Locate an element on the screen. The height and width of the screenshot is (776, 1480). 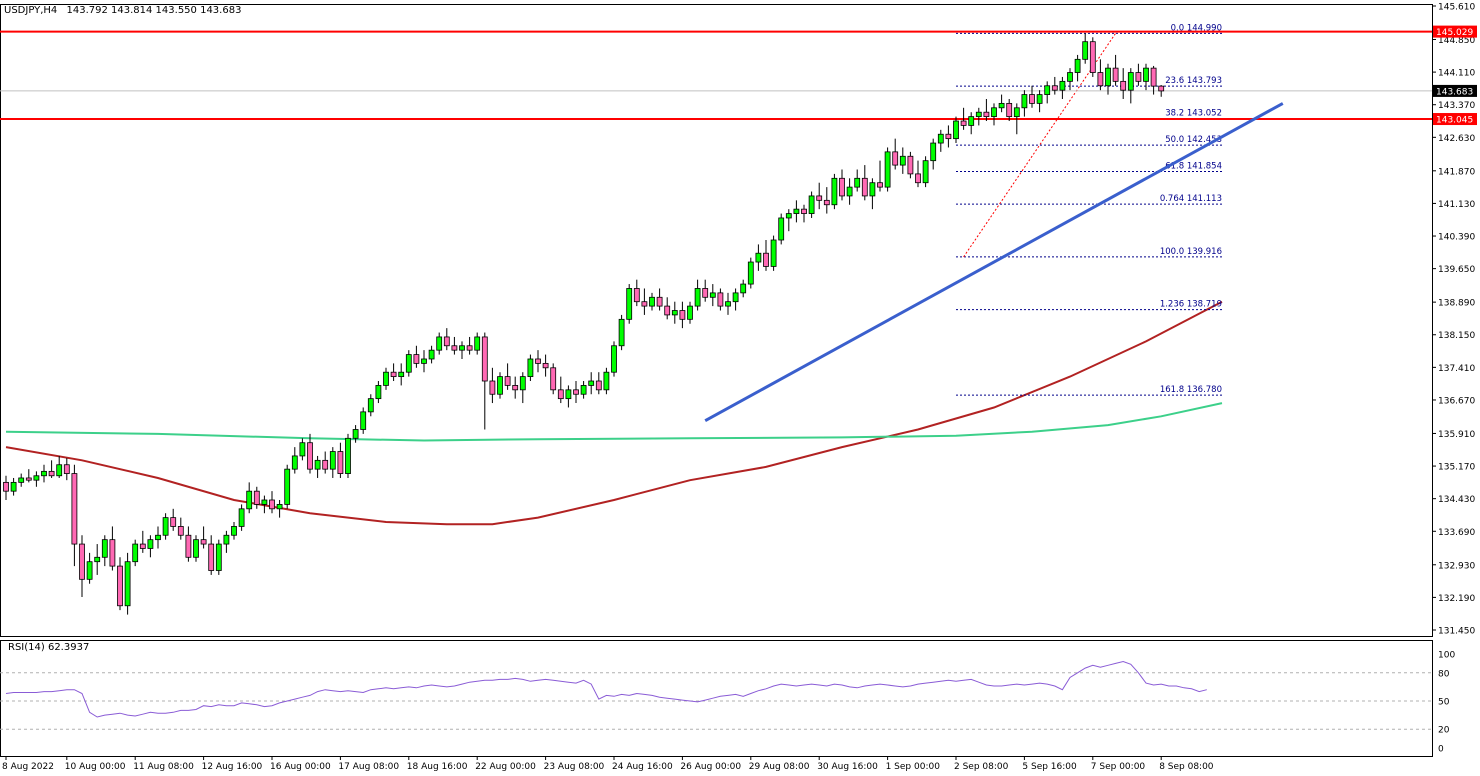
rsi-panel: 100 80 50 20 0 is located at coordinates (727, 703).